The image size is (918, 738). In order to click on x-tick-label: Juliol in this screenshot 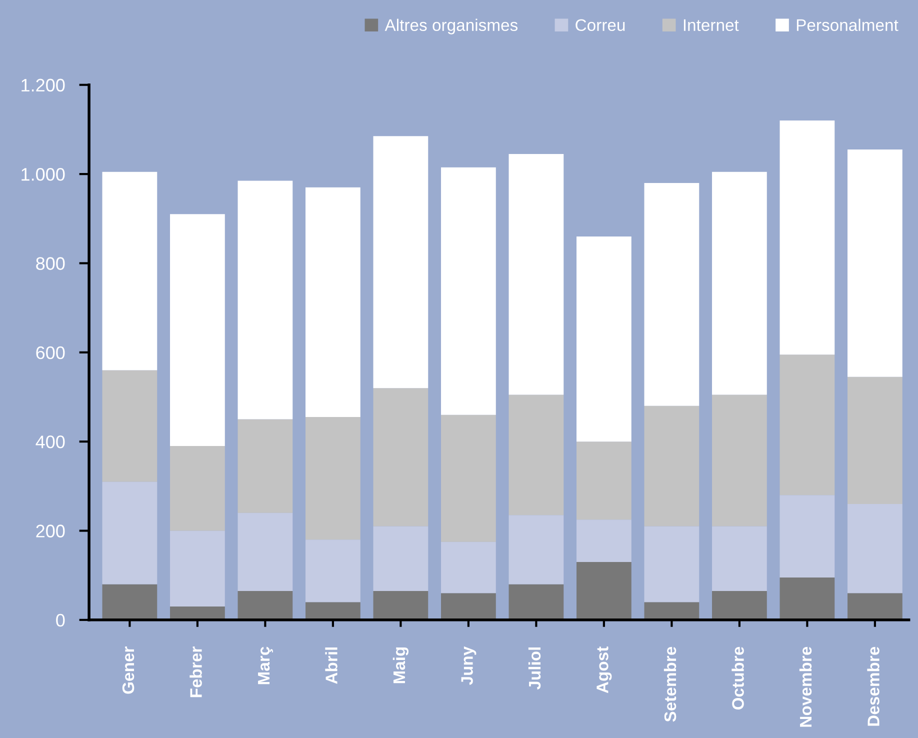, I will do `click(534, 668)`.